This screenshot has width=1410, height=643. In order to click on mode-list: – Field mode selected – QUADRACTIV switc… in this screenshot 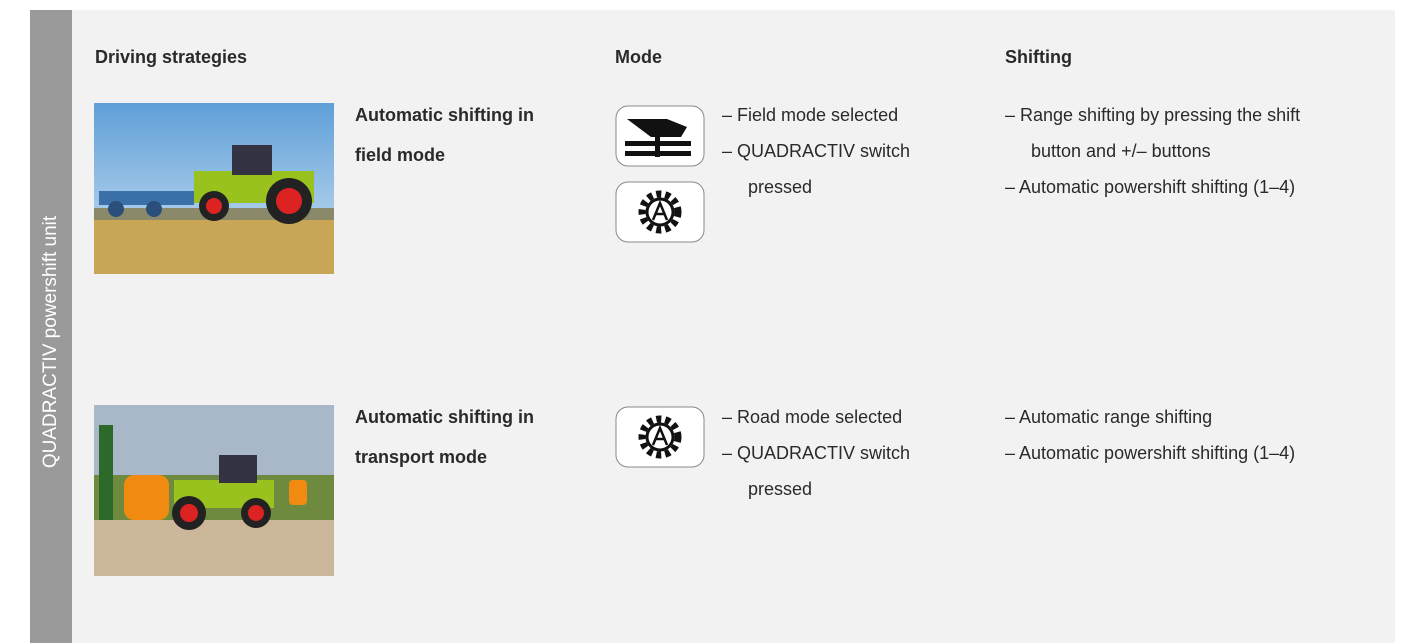, I will do `click(847, 151)`.